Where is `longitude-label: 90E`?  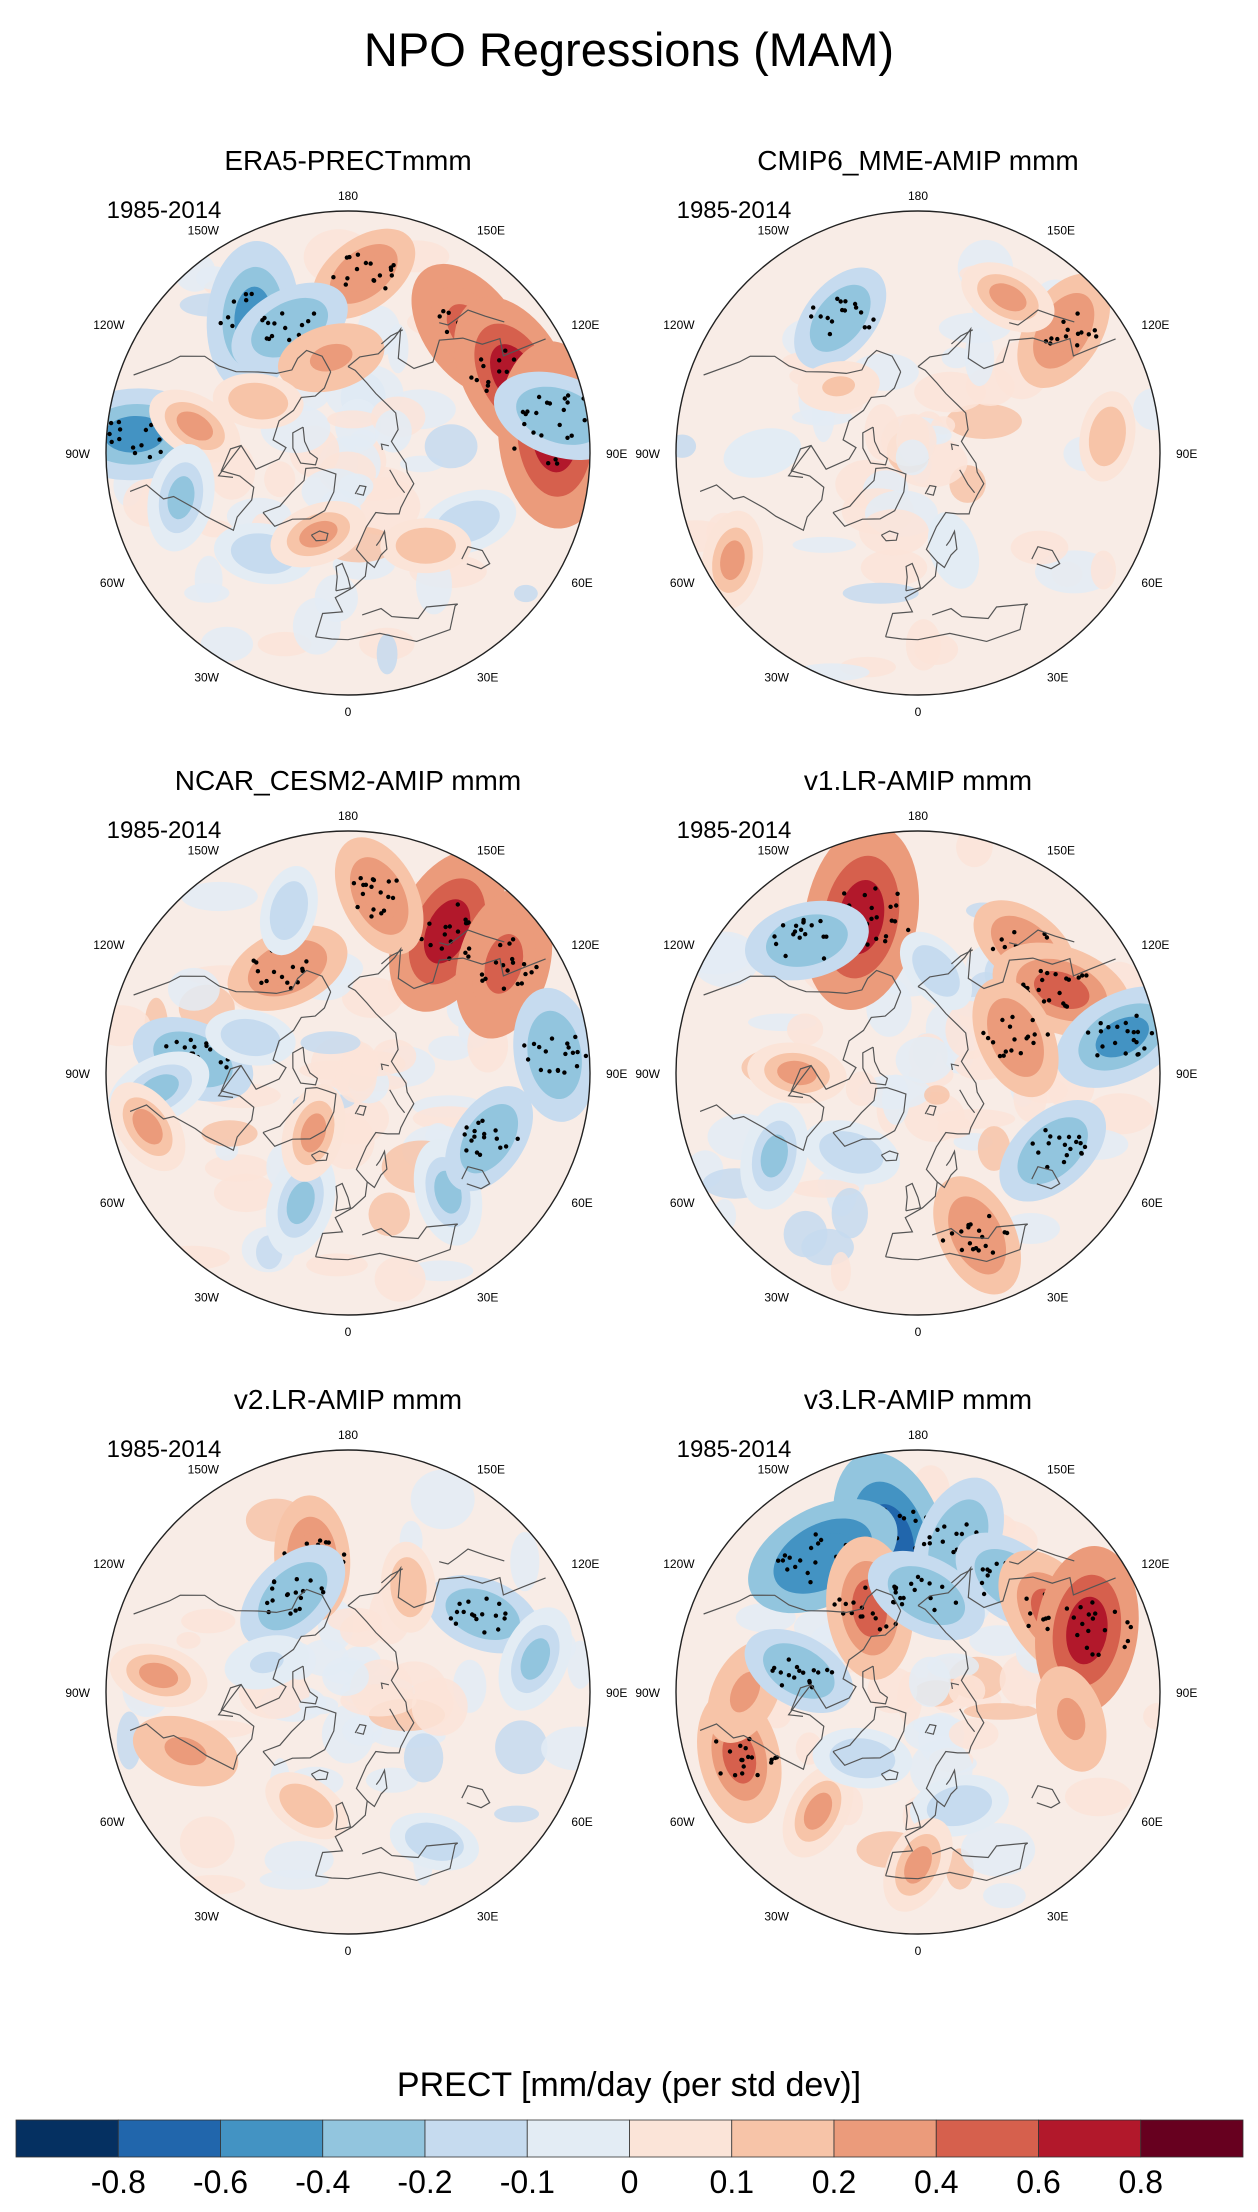
longitude-label: 90E is located at coordinates (1186, 1074).